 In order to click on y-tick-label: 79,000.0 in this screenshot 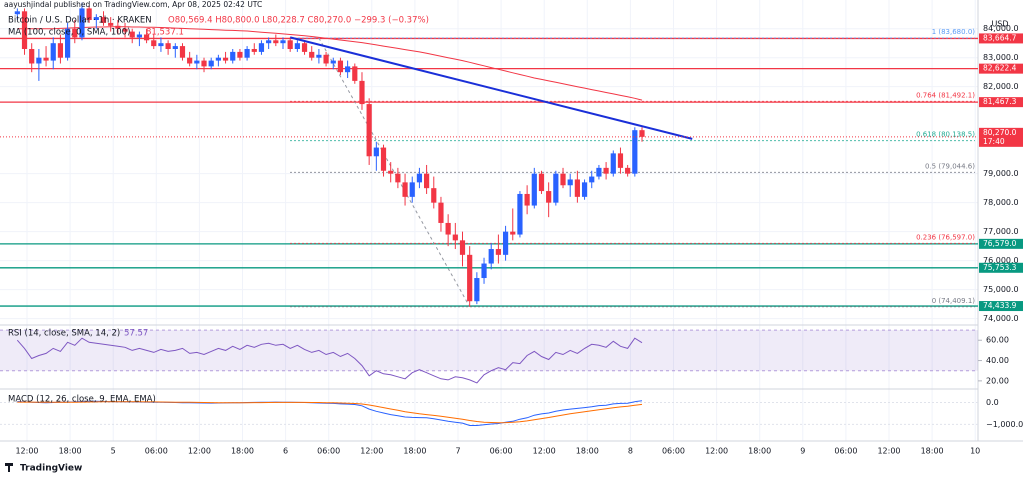, I will do `click(1001, 173)`.